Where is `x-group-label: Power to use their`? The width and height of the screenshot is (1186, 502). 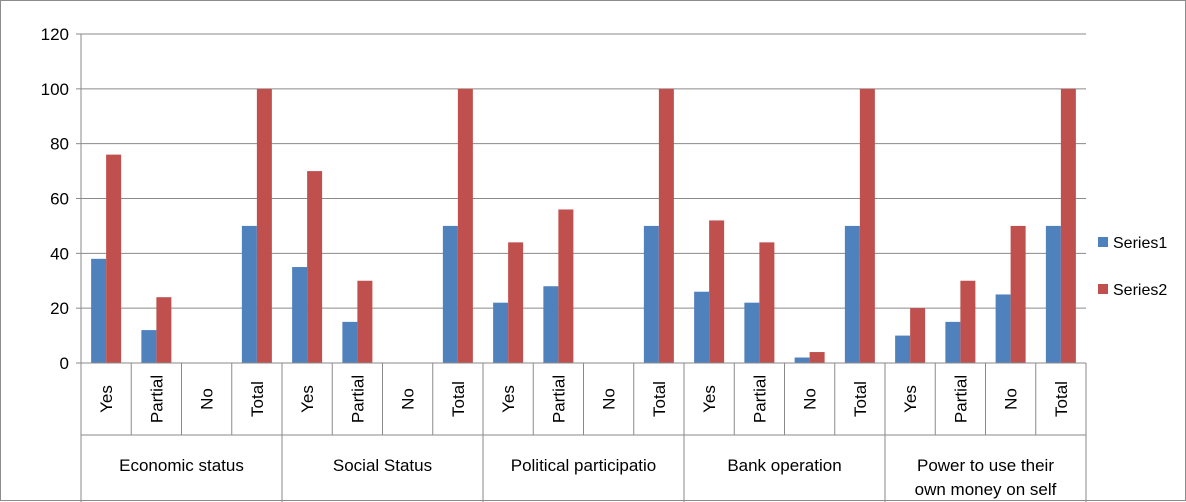 x-group-label: Power to use their is located at coordinates (985, 465).